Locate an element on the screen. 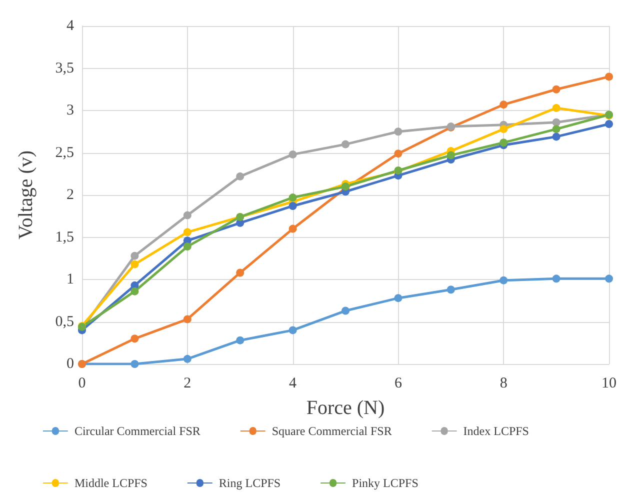 The height and width of the screenshot is (504, 635). legend-label: Pinky LCPFS is located at coordinates (385, 483).